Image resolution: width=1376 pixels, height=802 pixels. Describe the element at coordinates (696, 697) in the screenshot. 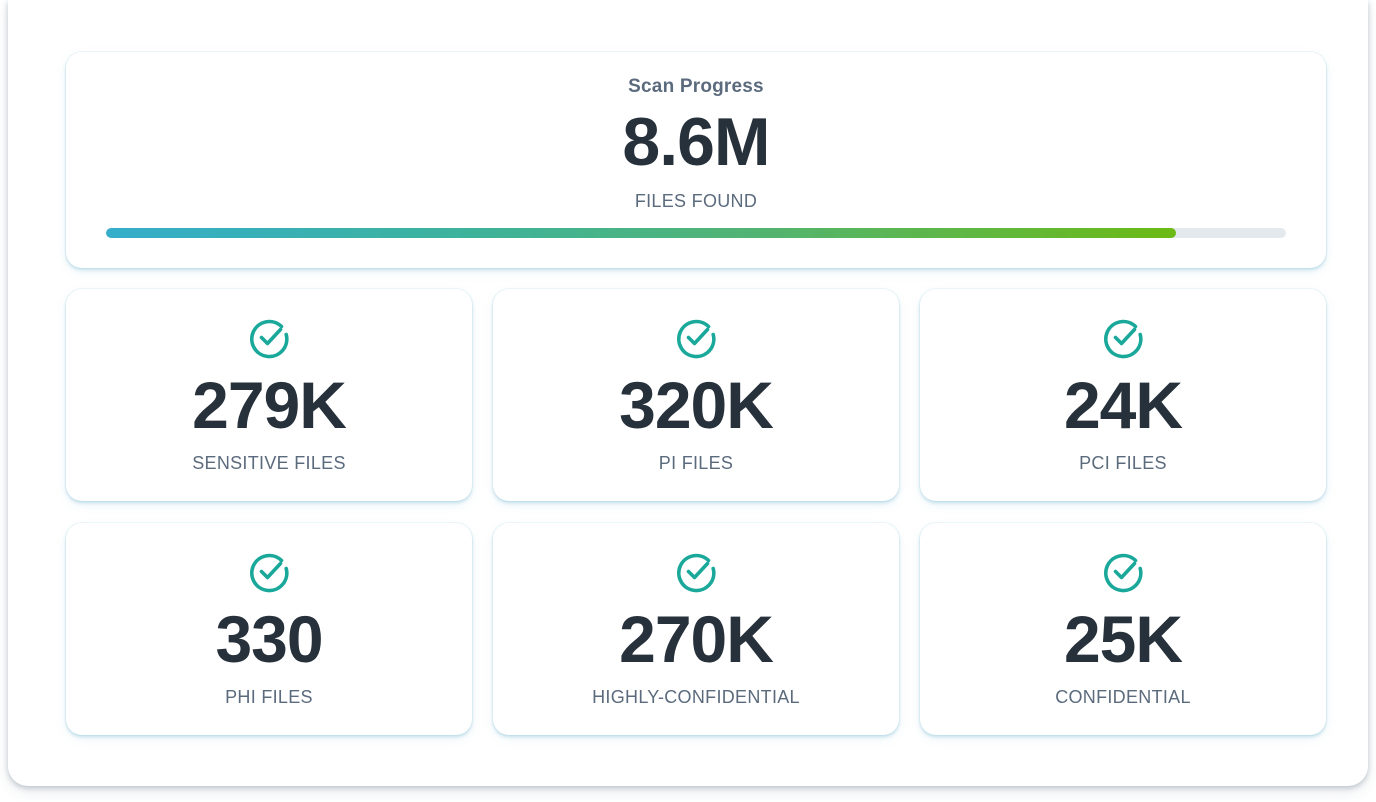

I see `stat-label: HIGHLY-CONFIDENTIAL` at that location.